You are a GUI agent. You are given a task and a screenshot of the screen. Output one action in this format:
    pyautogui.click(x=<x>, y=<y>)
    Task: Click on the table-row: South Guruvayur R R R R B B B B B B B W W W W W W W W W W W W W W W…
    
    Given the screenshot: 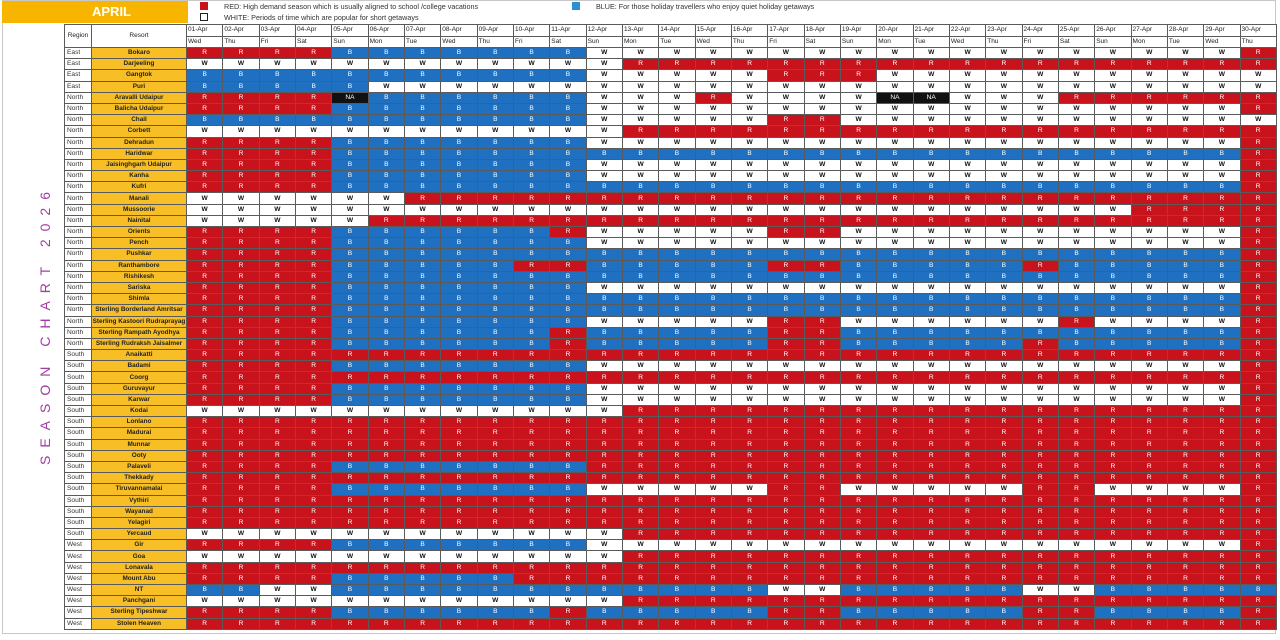 What is the action you would take?
    pyautogui.click(x=670, y=388)
    